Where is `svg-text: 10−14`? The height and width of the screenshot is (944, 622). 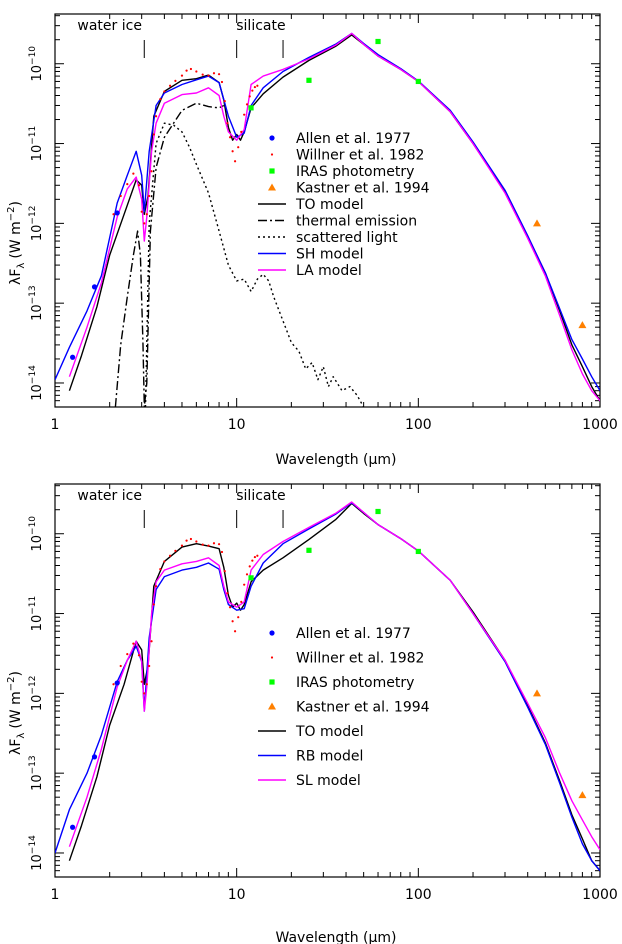 svg-text: 10−14 is located at coordinates (36, 383).